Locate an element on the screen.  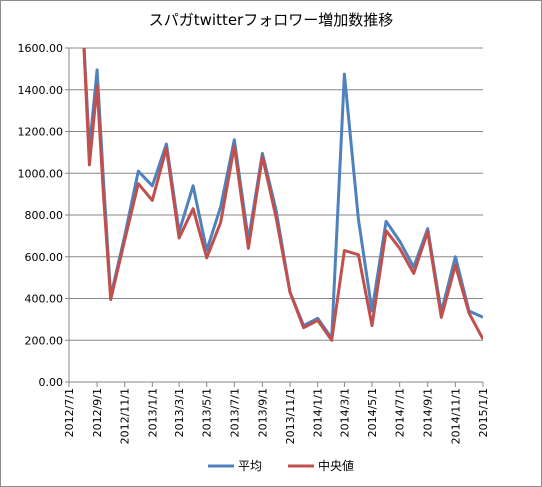
x-tick-label: 2014/5/1 is located at coordinates (372, 412).